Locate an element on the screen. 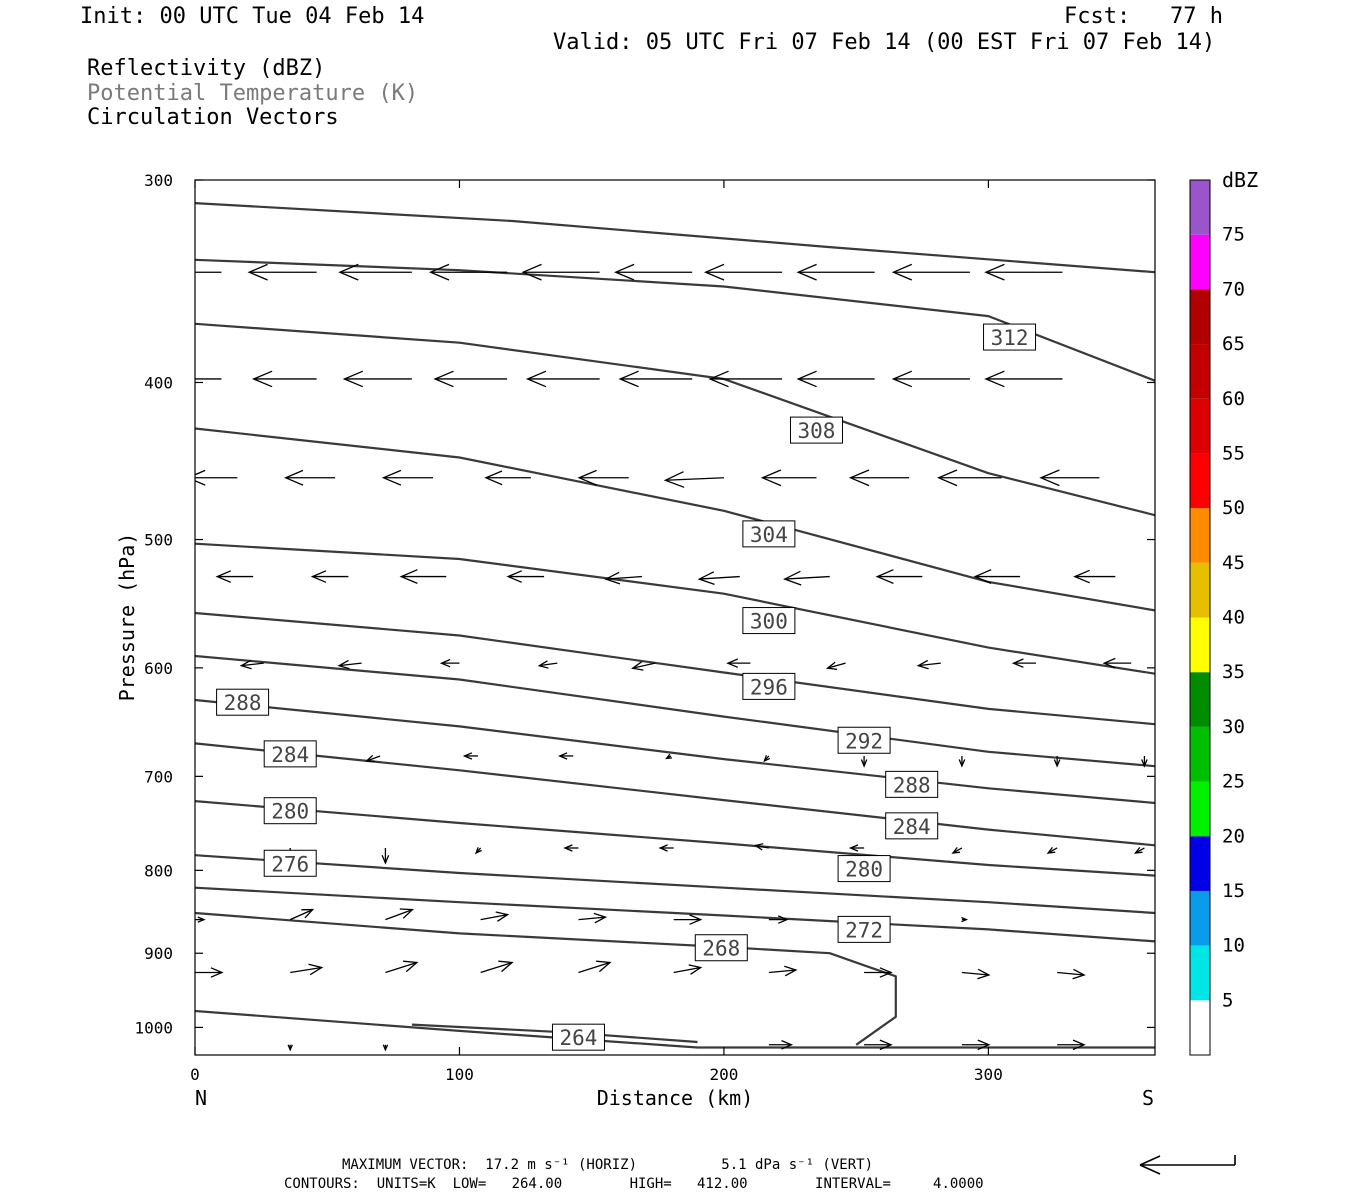 This screenshot has height=1200, width=1350. colorbar: 5 10 15 20 25 30 35 40 45 50 55 60 65 70 75 is located at coordinates (1217, 617).